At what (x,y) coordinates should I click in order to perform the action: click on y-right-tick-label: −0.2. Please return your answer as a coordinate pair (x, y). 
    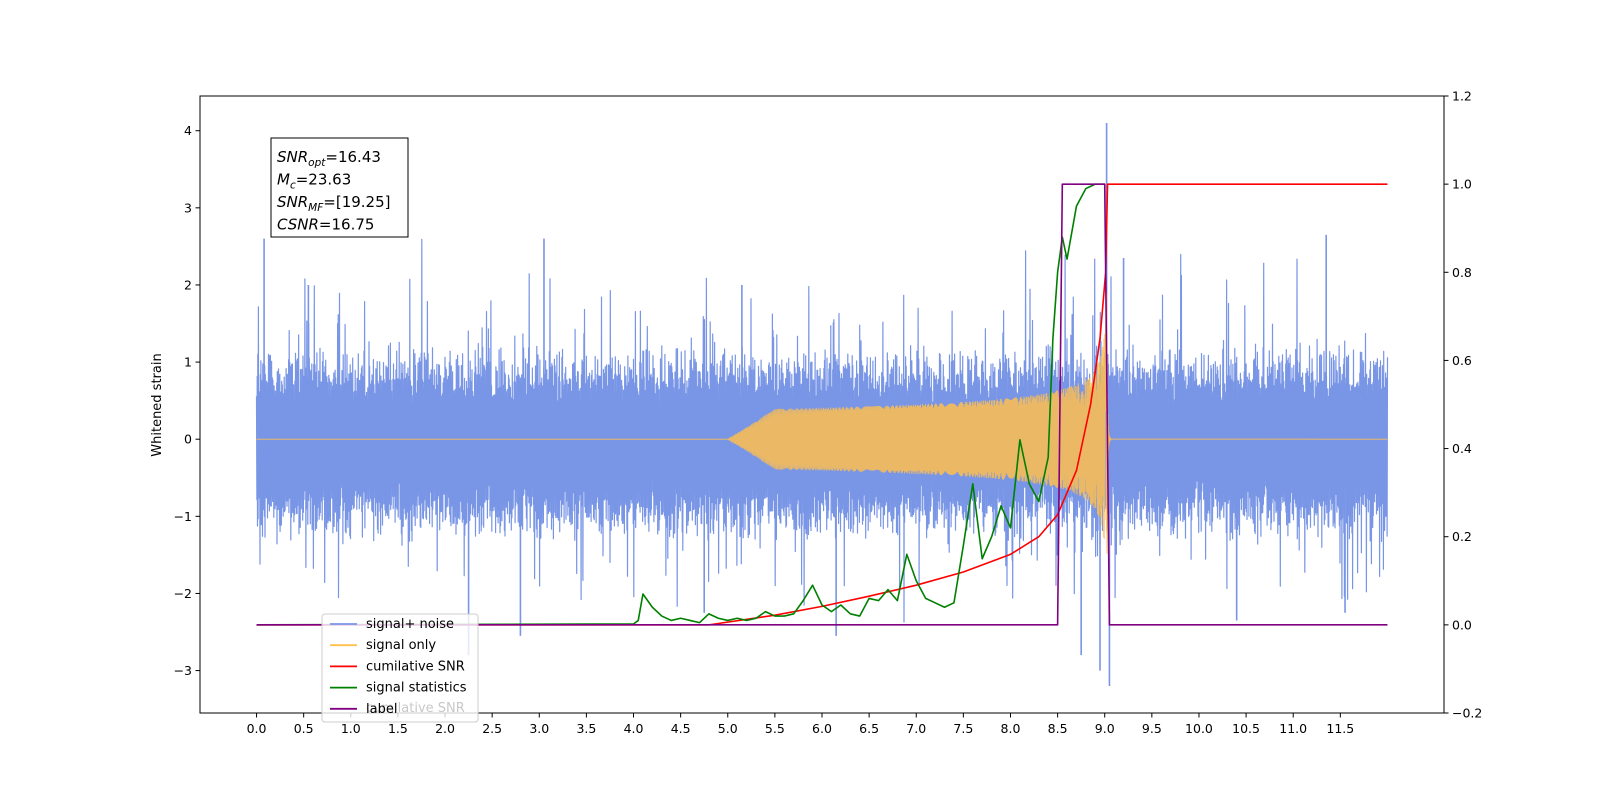
    Looking at the image, I should click on (1467, 713).